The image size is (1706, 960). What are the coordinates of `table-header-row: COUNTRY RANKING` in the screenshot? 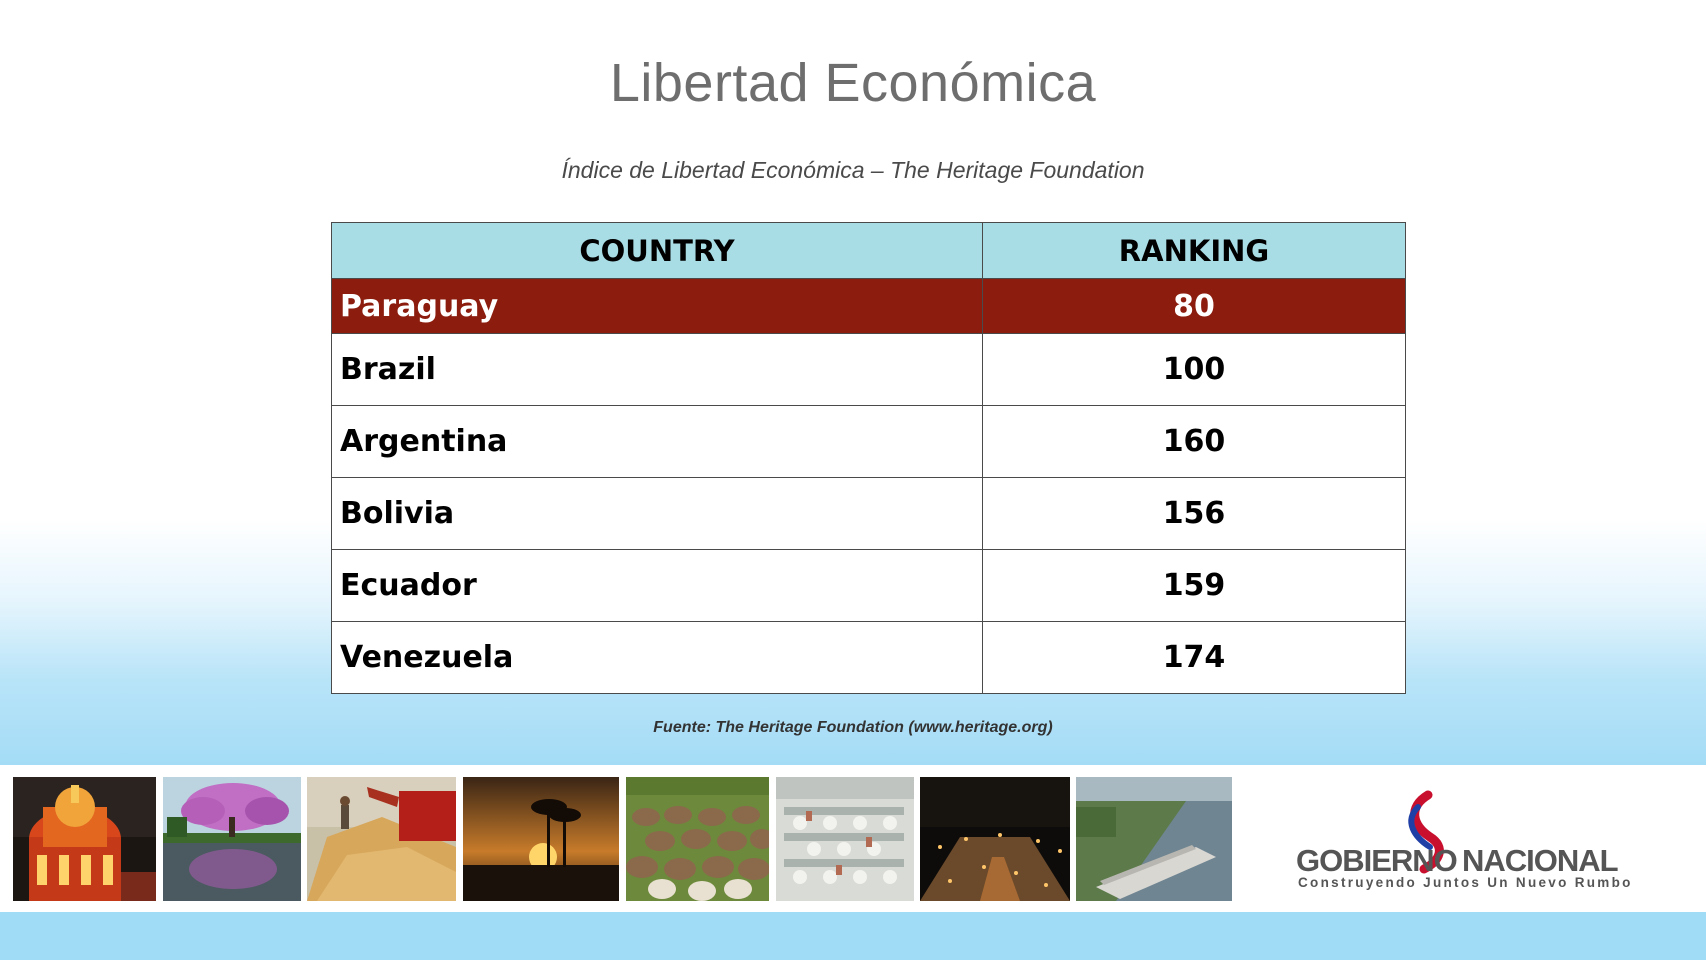 It's located at (868, 250).